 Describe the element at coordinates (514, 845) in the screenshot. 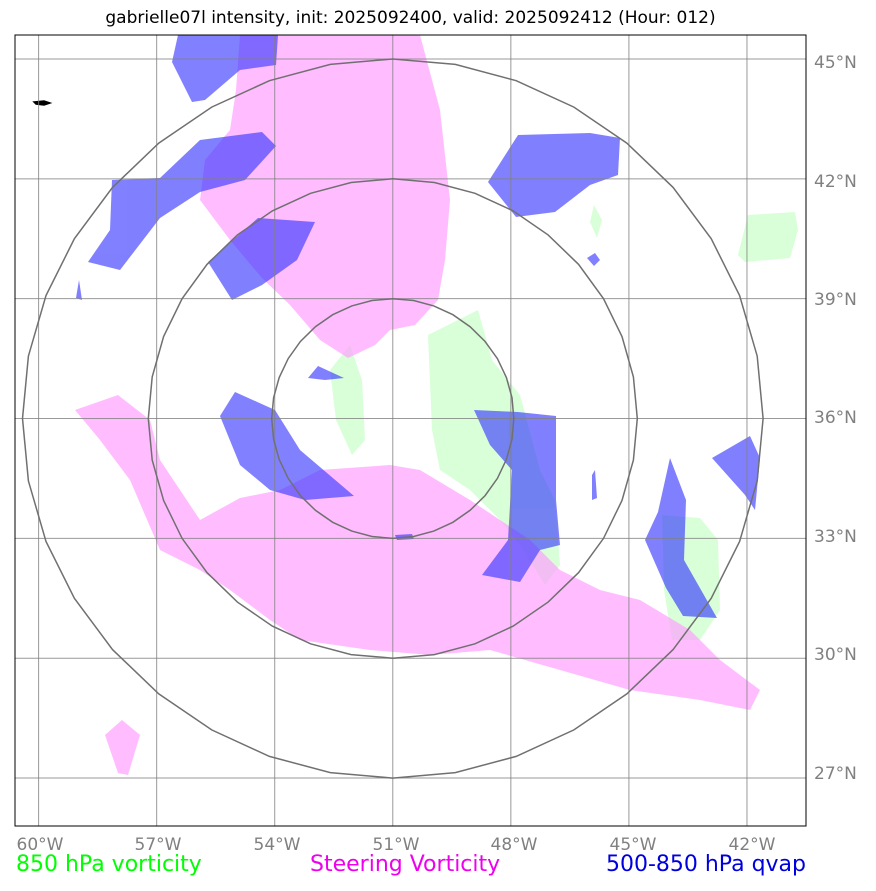

I see `lon-label: 48°W` at that location.